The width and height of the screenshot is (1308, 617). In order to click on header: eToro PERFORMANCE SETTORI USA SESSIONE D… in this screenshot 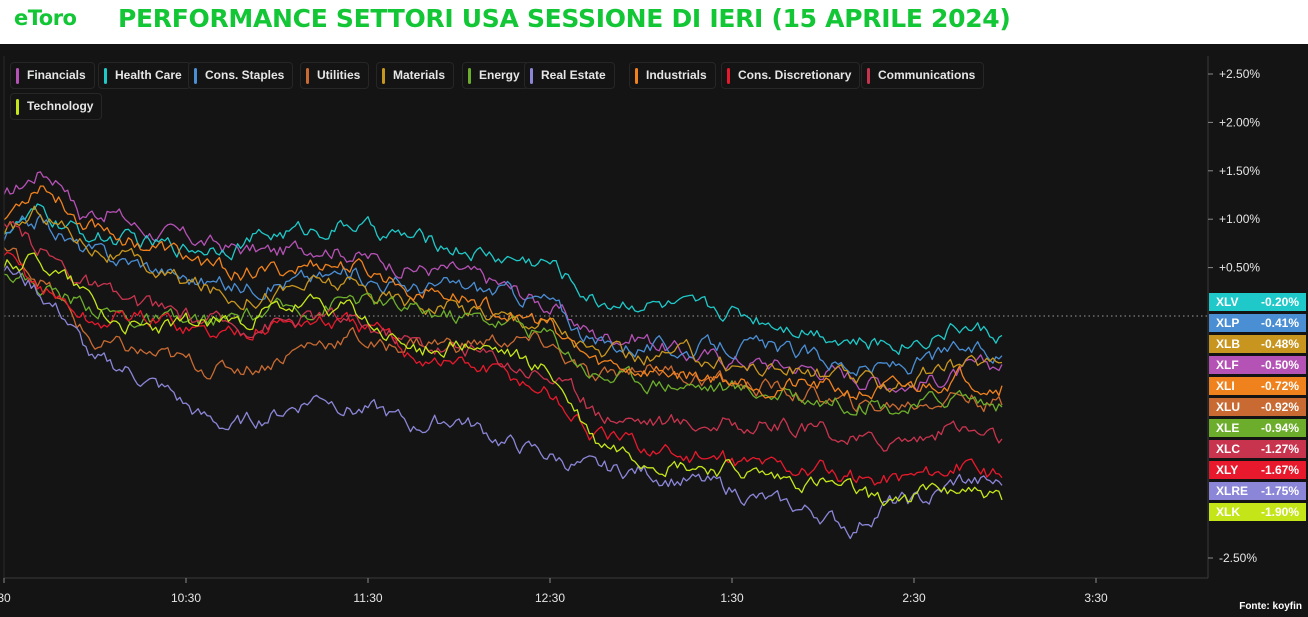, I will do `click(654, 22)`.